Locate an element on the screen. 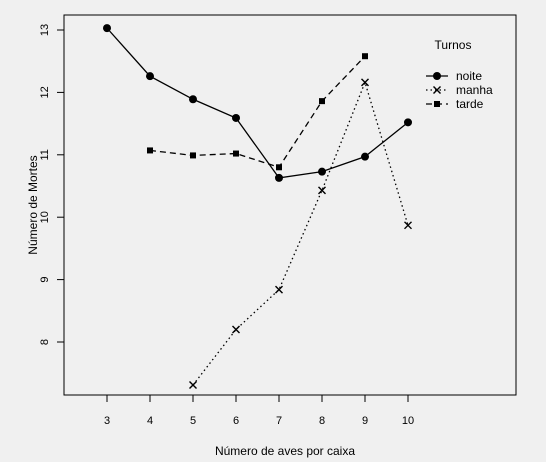 The height and width of the screenshot is (462, 546). y-tick-label: 13 is located at coordinates (45, 30).